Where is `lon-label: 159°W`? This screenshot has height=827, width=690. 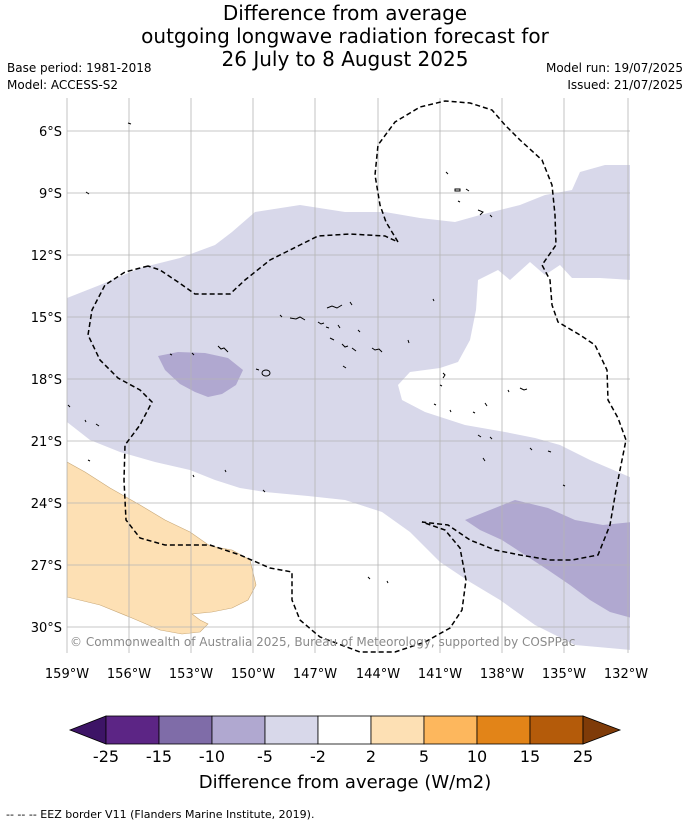
lon-label: 159°W is located at coordinates (67, 674).